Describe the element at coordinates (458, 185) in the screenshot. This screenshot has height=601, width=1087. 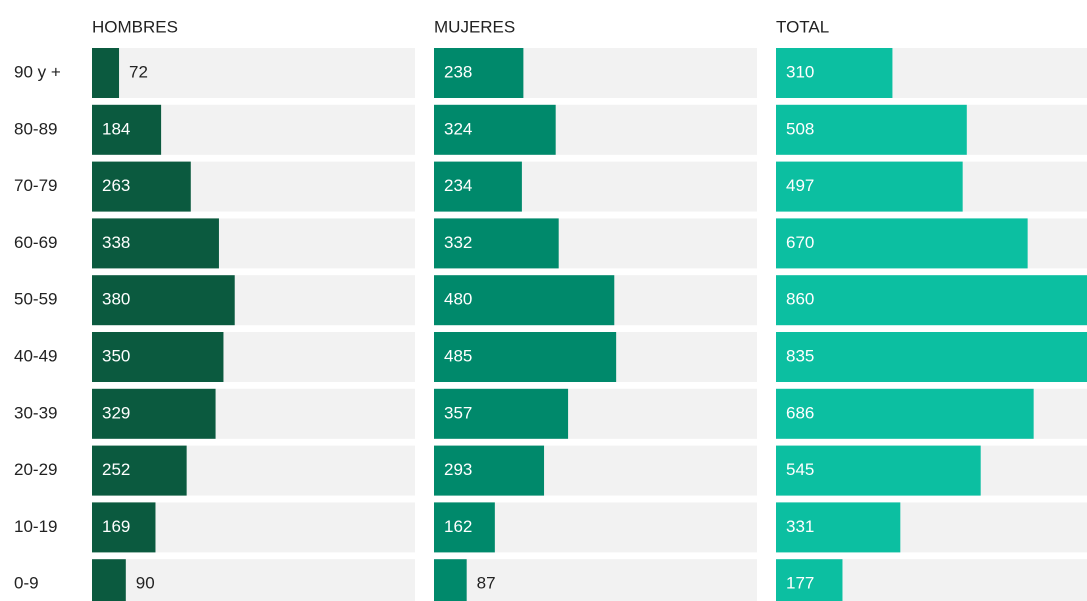
I see `value-label: 234` at that location.